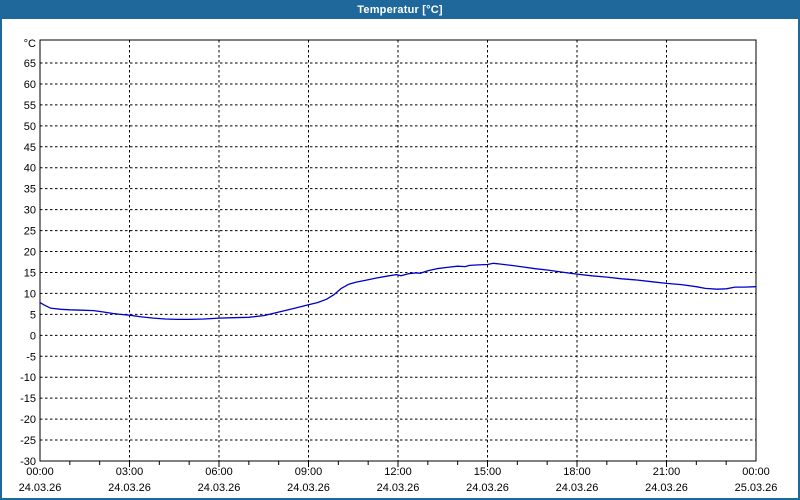  I want to click on svg-text: 15:00, so click(488, 472).